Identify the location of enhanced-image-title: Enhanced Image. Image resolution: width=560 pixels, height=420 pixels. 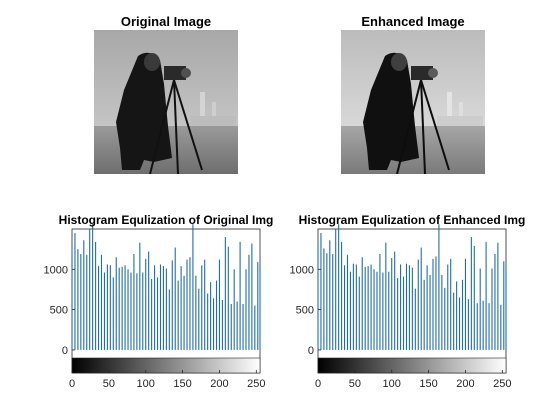
(413, 21).